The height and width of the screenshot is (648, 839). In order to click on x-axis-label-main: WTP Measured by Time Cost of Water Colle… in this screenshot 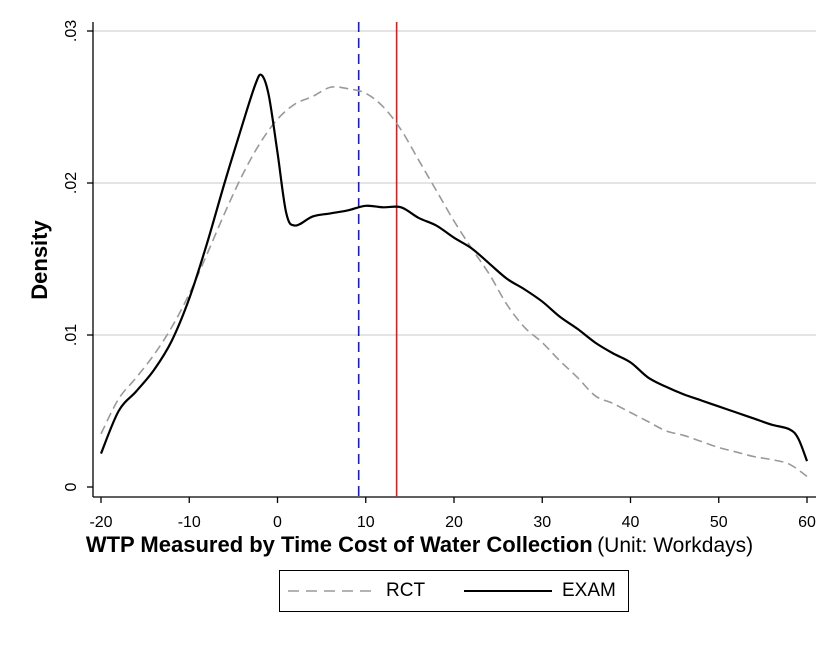, I will do `click(339, 544)`.